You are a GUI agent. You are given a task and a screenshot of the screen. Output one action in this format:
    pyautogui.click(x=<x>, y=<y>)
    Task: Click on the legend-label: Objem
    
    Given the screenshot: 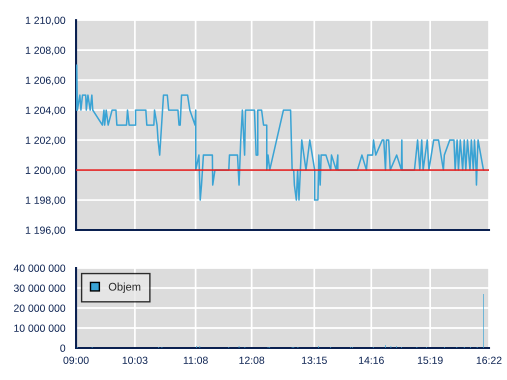 What is the action you would take?
    pyautogui.click(x=124, y=287)
    